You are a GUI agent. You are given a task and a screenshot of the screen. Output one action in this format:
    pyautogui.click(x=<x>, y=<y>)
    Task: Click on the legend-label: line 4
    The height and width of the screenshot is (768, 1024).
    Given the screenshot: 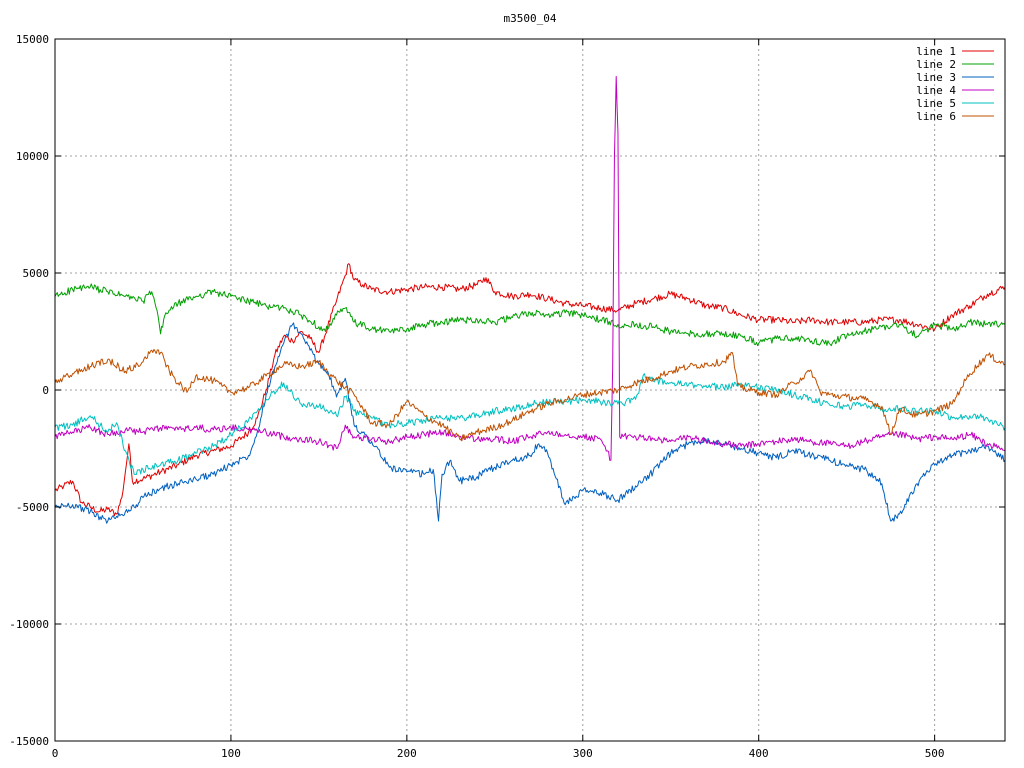 What is the action you would take?
    pyautogui.click(x=936, y=90)
    